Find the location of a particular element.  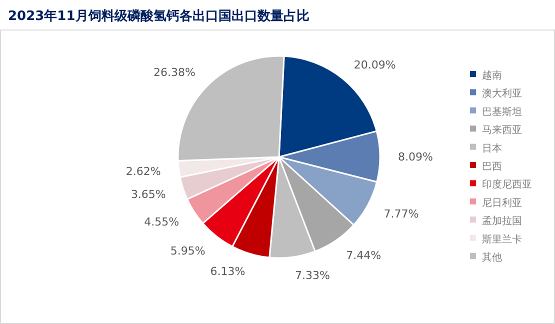

legend-label: 澳大利亚 is located at coordinates (502, 94).